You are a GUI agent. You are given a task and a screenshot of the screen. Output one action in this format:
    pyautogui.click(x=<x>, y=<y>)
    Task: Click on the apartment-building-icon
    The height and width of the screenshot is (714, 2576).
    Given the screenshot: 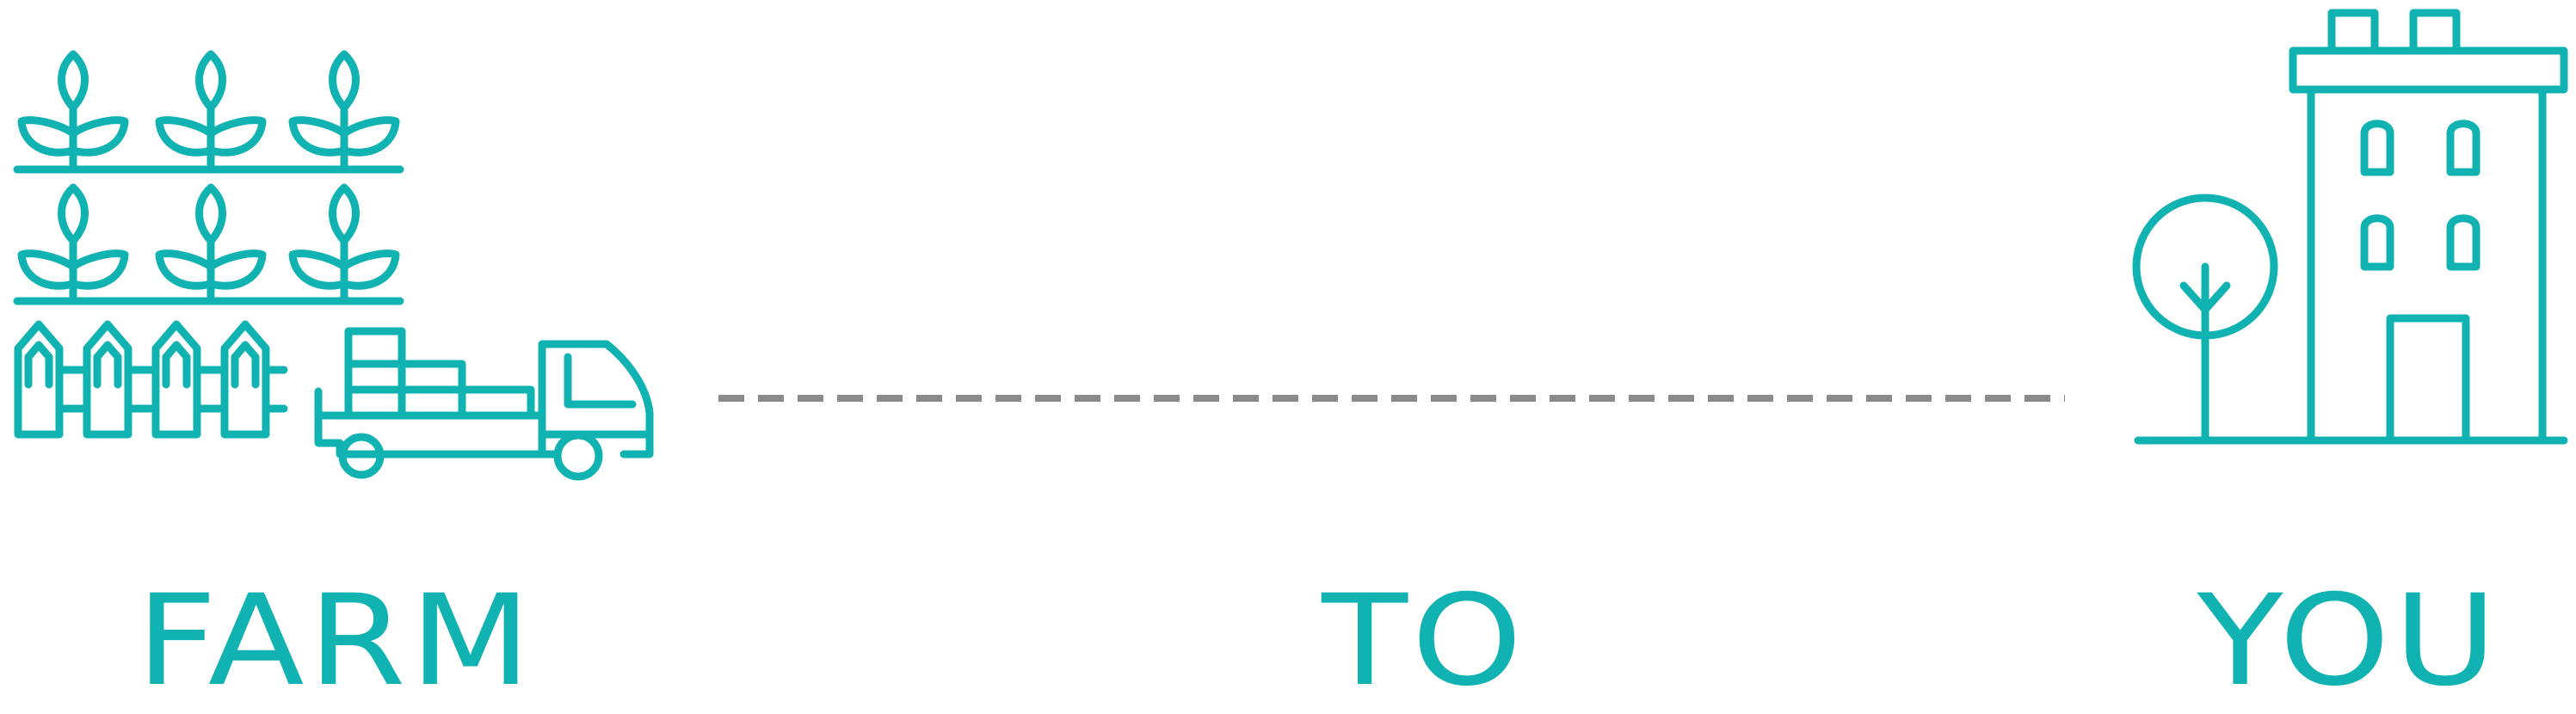 What is the action you would take?
    pyautogui.click(x=2351, y=227)
    